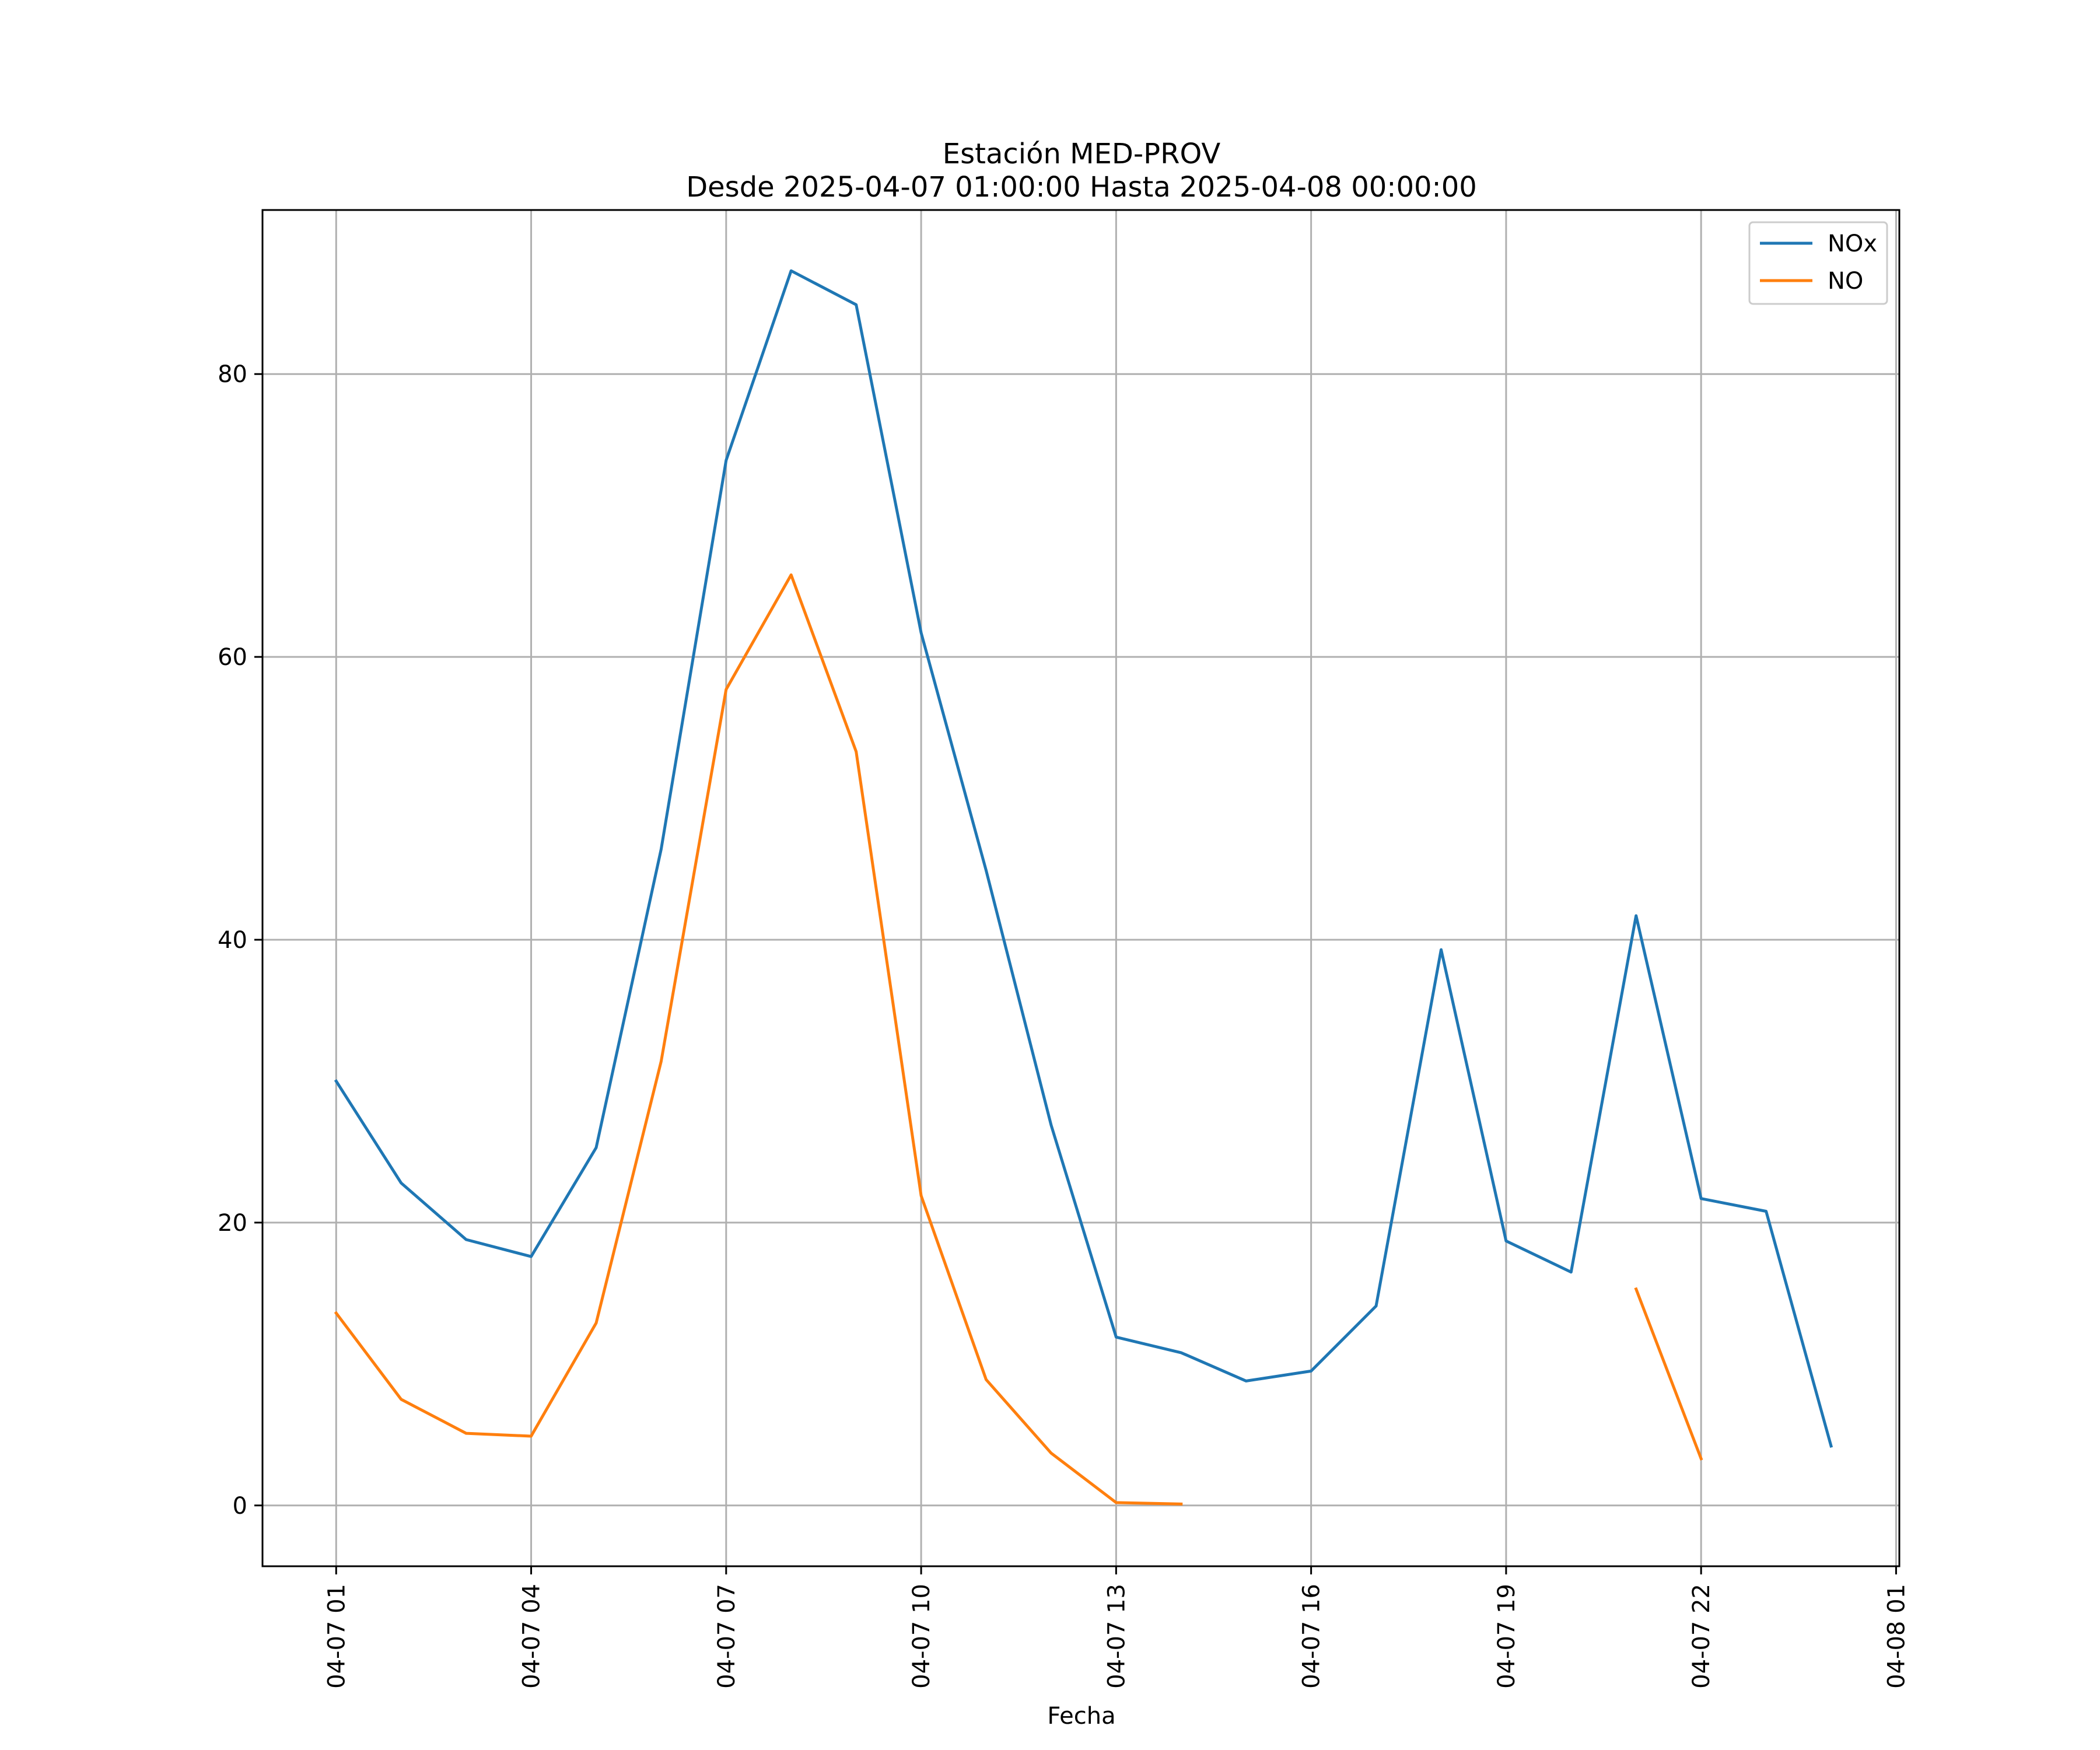  Describe the element at coordinates (1668, 1374) in the screenshot. I see `series-line-no` at that location.